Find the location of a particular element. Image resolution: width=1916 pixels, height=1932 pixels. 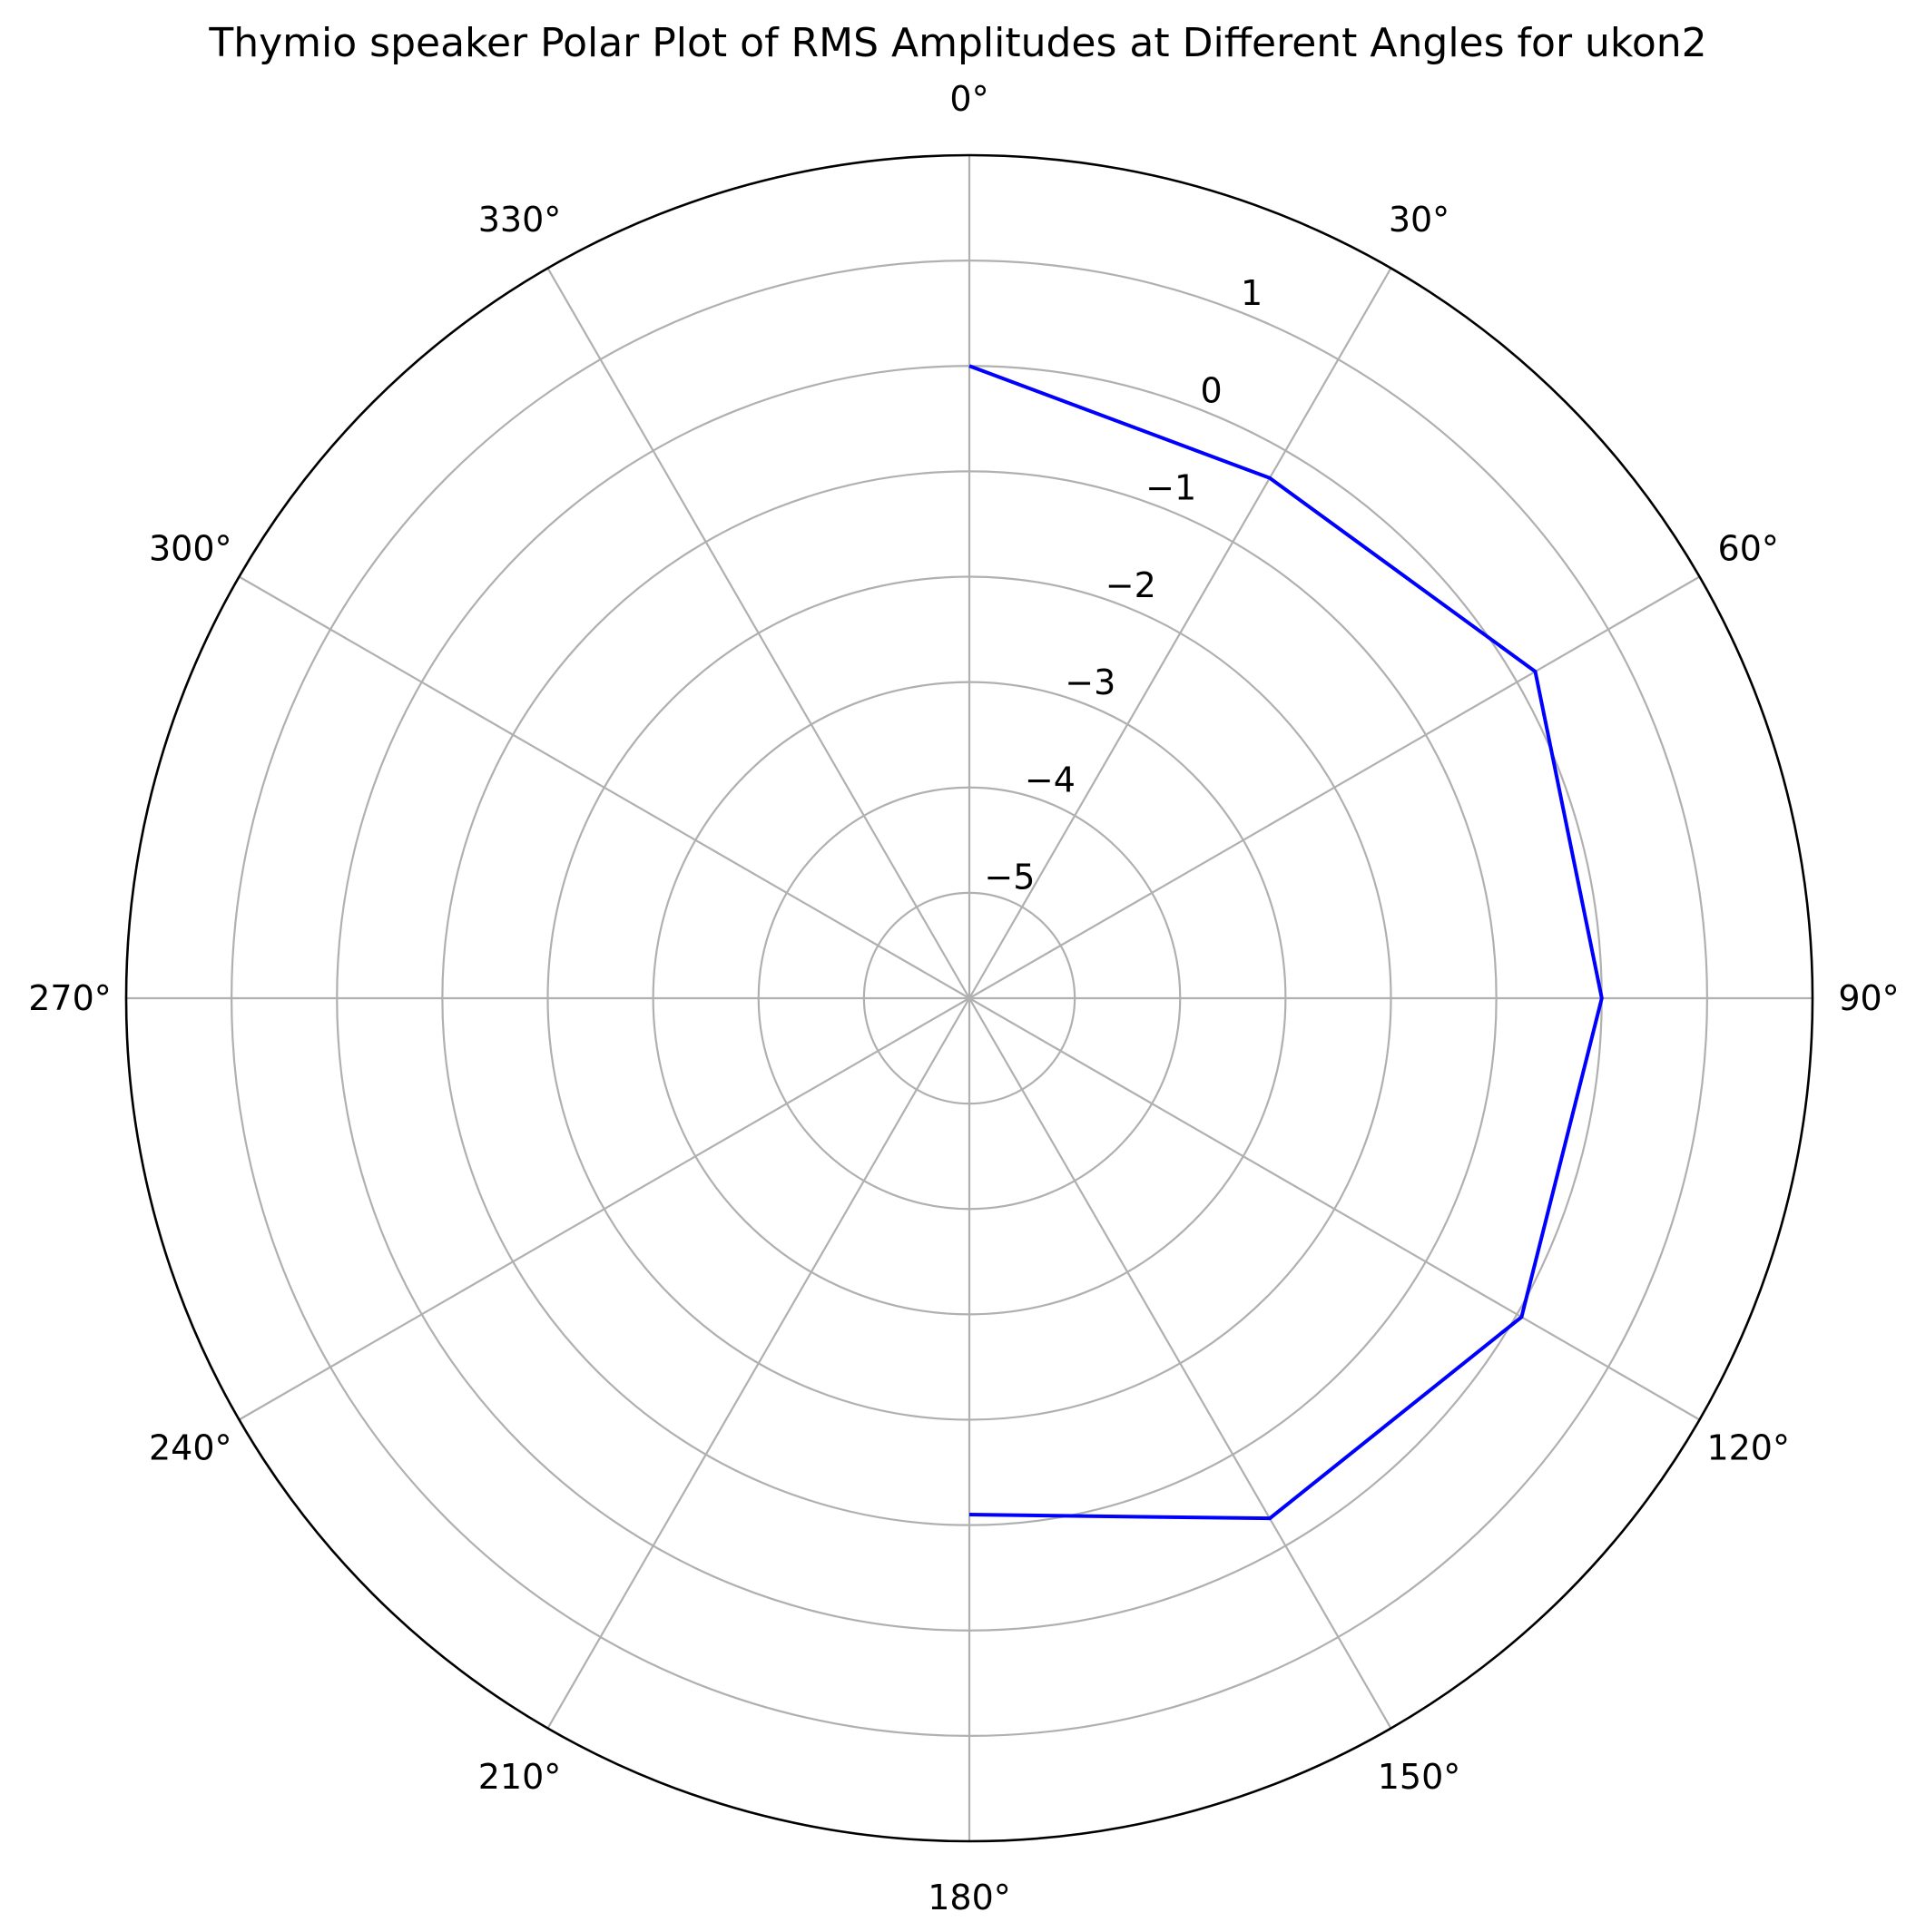

radial-tick-label-0: −5 is located at coordinates (1010, 877).